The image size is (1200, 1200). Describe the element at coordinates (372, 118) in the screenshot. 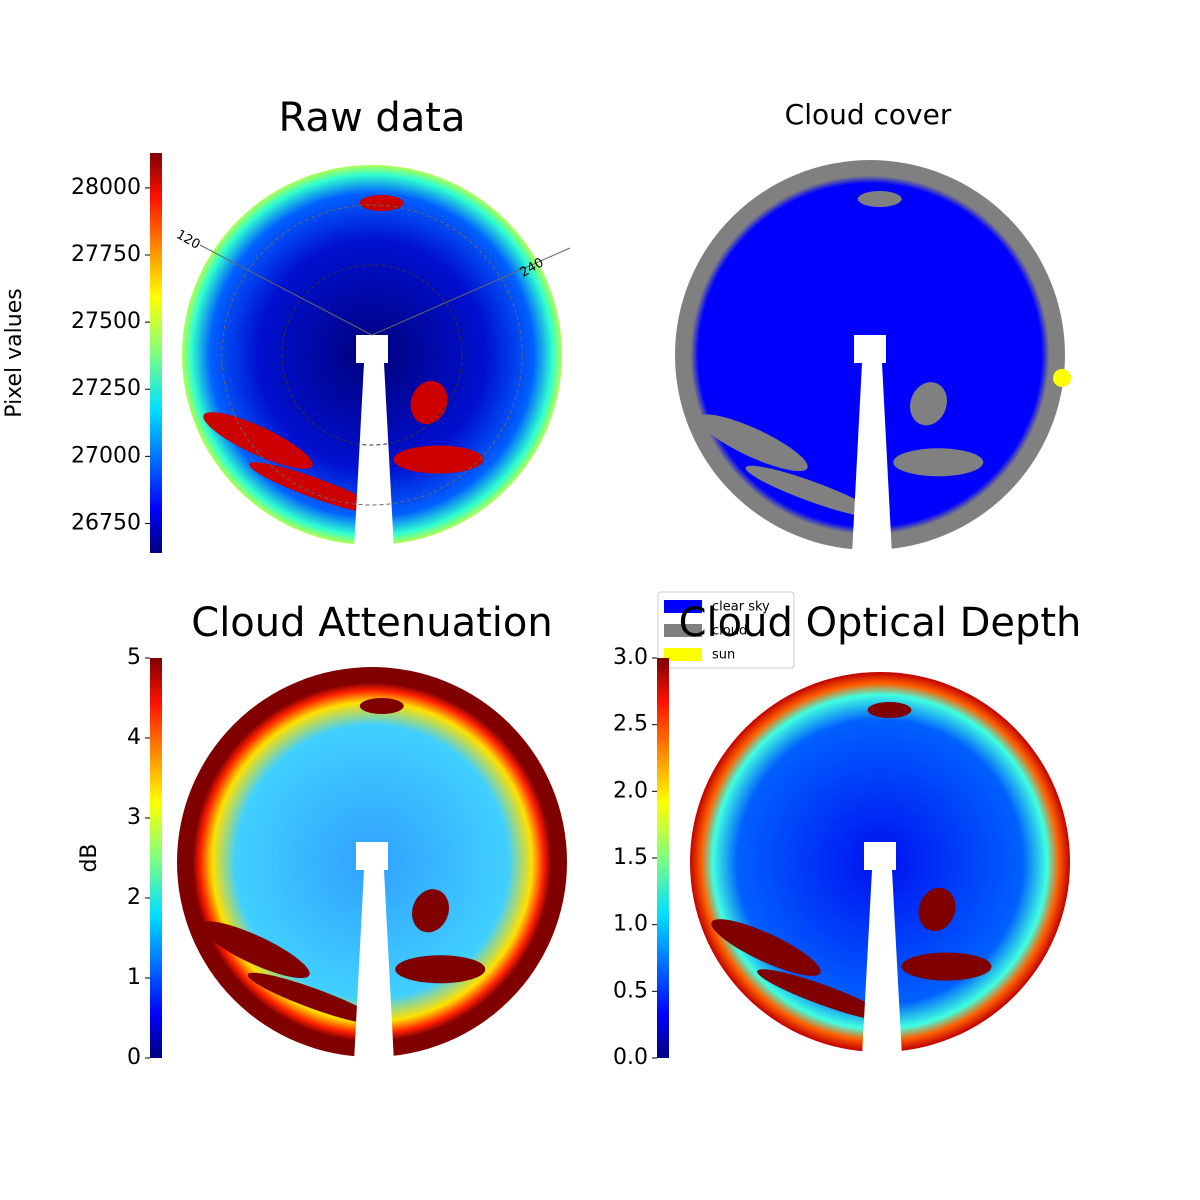

I see `chart-title: Raw data` at that location.